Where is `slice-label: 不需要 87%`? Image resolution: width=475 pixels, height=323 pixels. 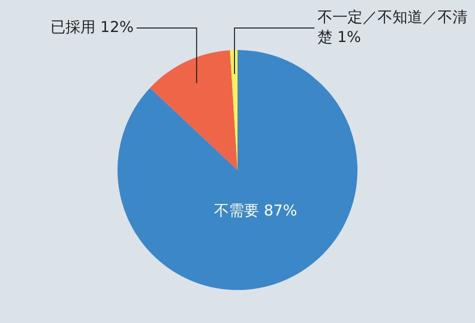 slice-label: 不需要 87% is located at coordinates (256, 211).